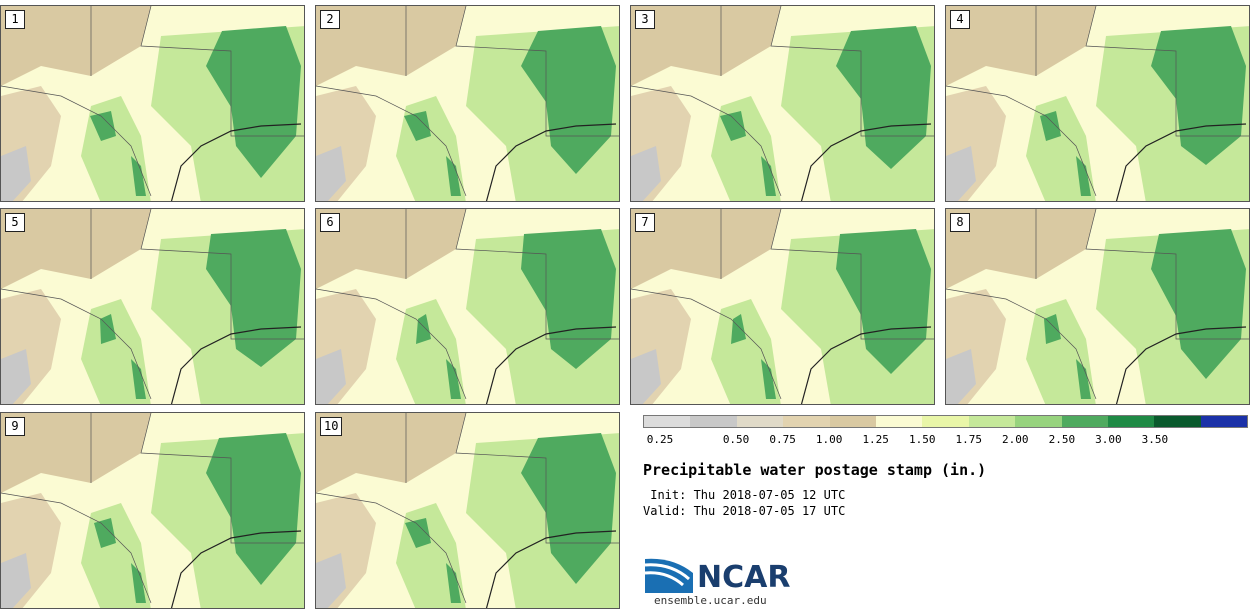 The height and width of the screenshot is (610, 1260). Describe the element at coordinates (1155, 439) in the screenshot. I see `colorbar-tick-label: 3.50` at that location.